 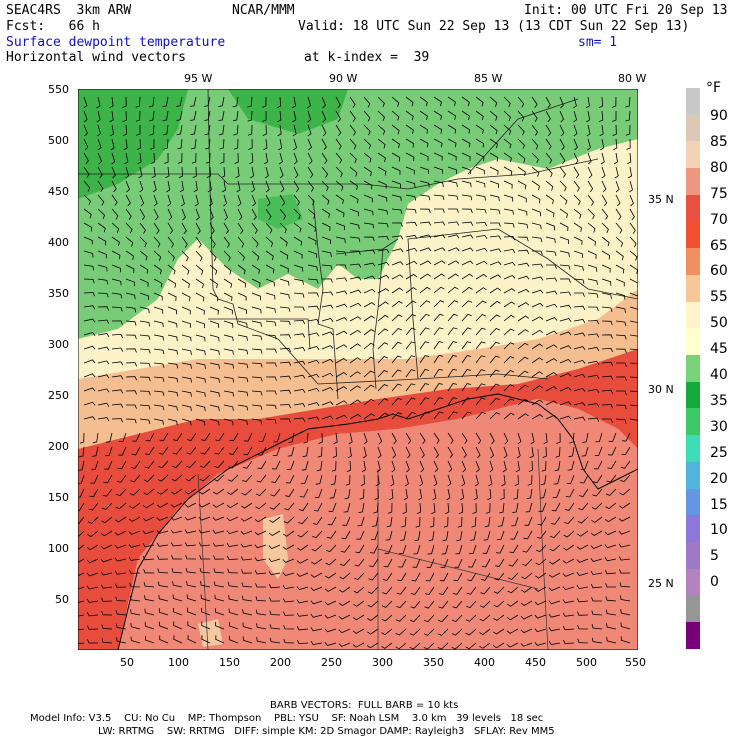 I want to click on colorbar, so click(x=693, y=369).